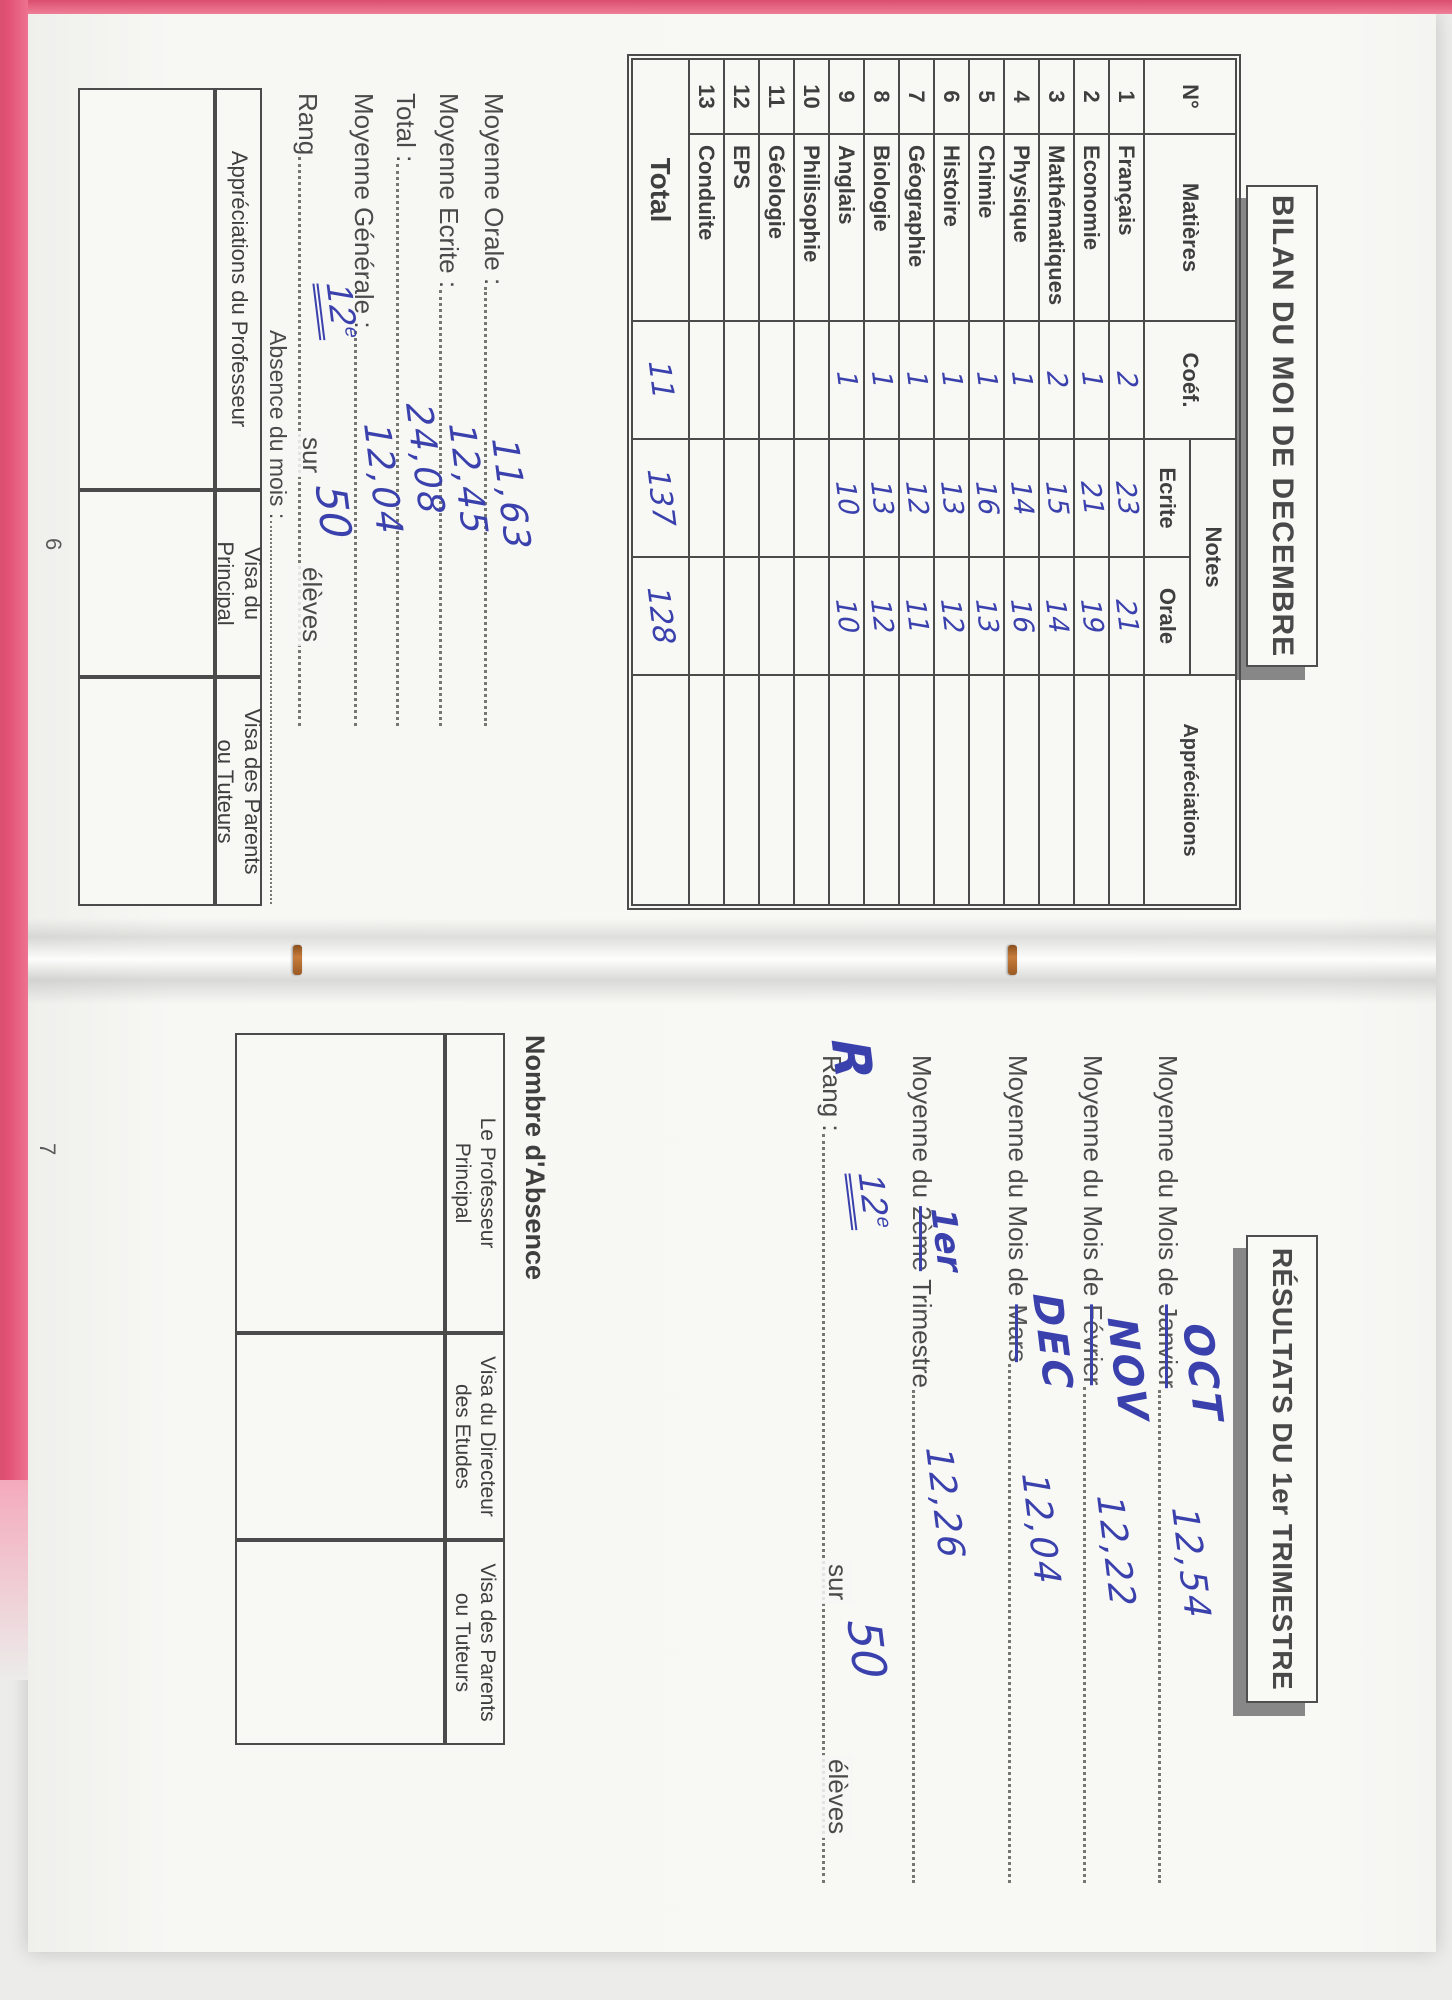  Describe the element at coordinates (741, 616) in the screenshot. I see `cell-oral` at that location.